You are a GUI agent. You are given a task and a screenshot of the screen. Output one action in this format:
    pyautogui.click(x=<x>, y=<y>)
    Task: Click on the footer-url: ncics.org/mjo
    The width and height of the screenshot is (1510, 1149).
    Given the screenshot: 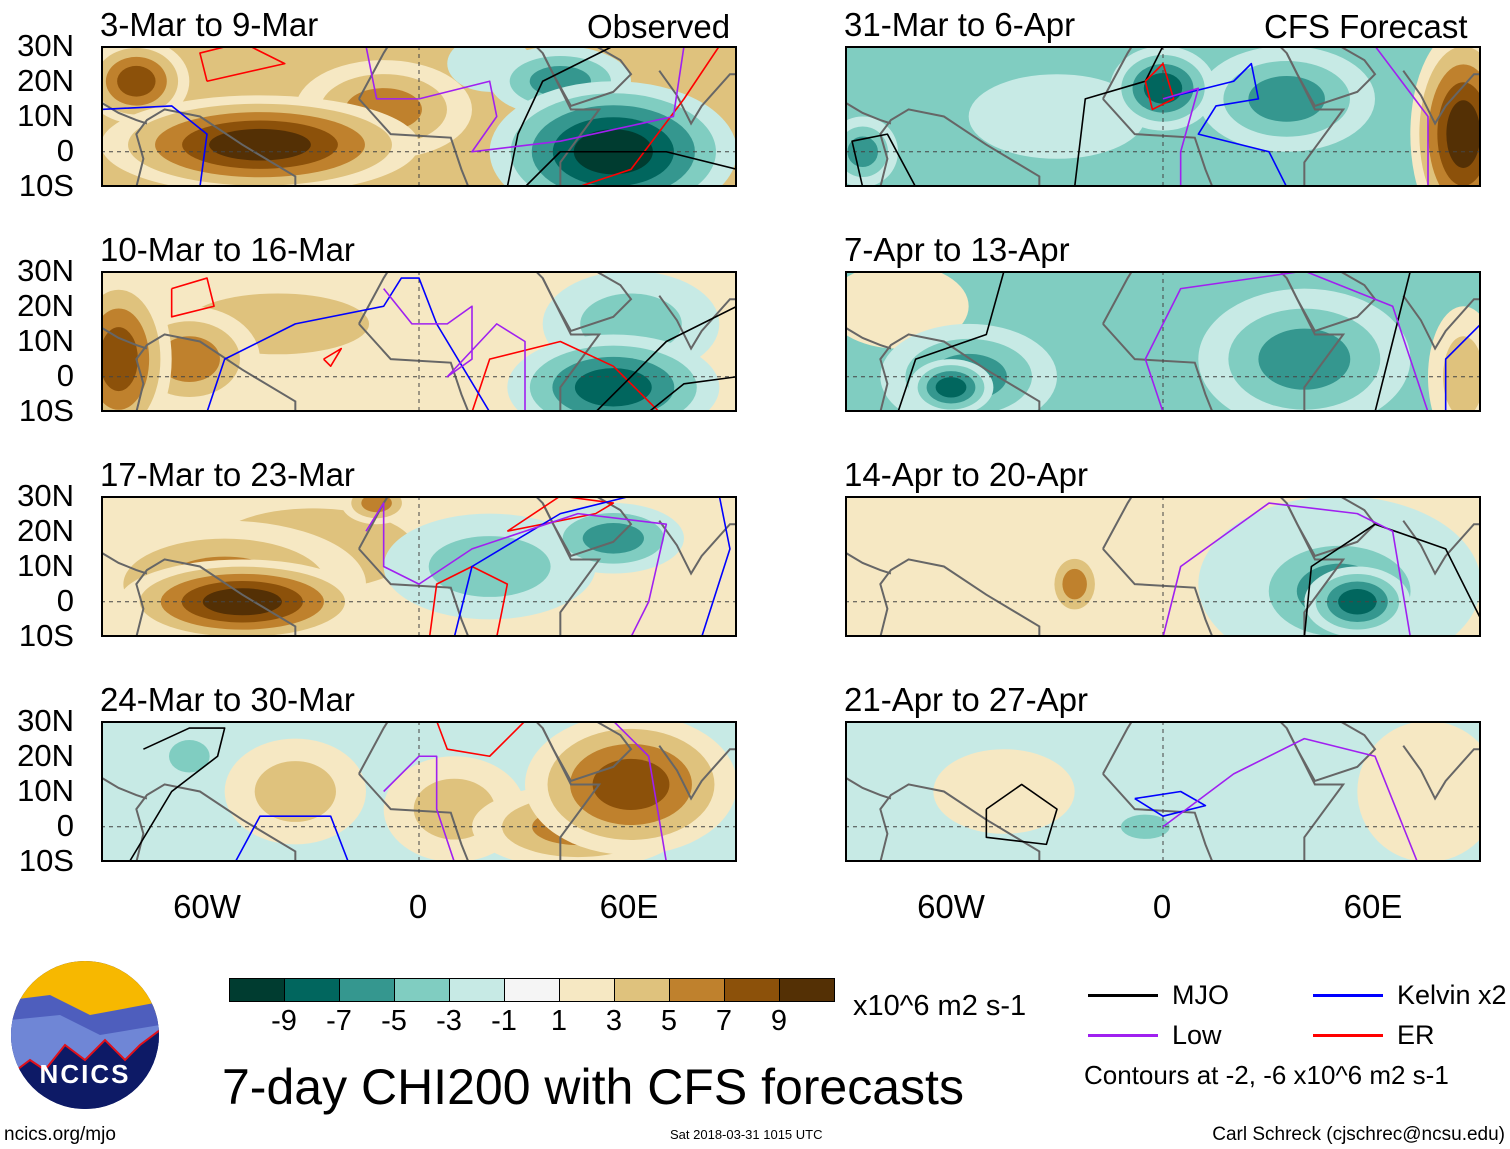 What is the action you would take?
    pyautogui.click(x=60, y=1134)
    